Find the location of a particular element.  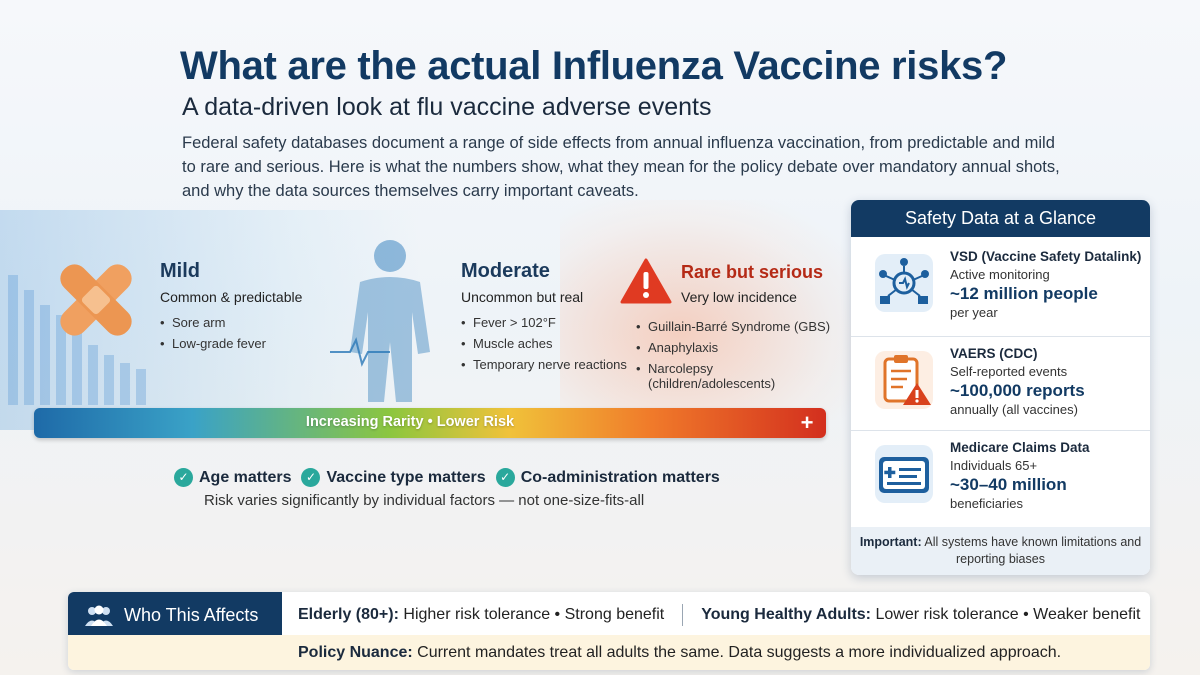

database-stat: ~12 million people is located at coordinates (1024, 293).